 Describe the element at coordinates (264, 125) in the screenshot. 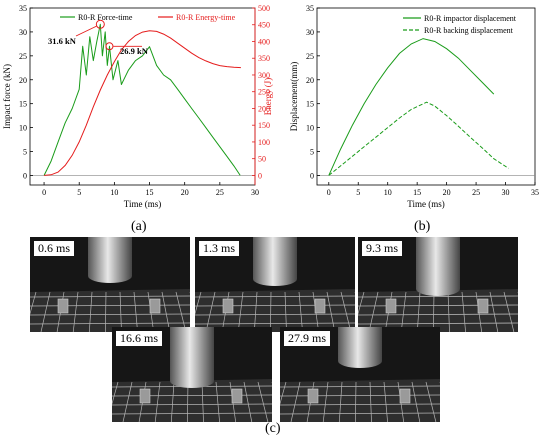

I see `y2-tick-label: 150` at that location.